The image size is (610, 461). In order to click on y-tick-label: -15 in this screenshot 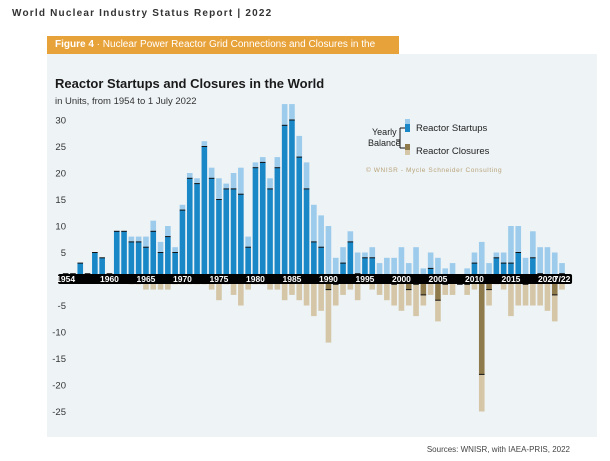, I will do `click(59, 359)`.